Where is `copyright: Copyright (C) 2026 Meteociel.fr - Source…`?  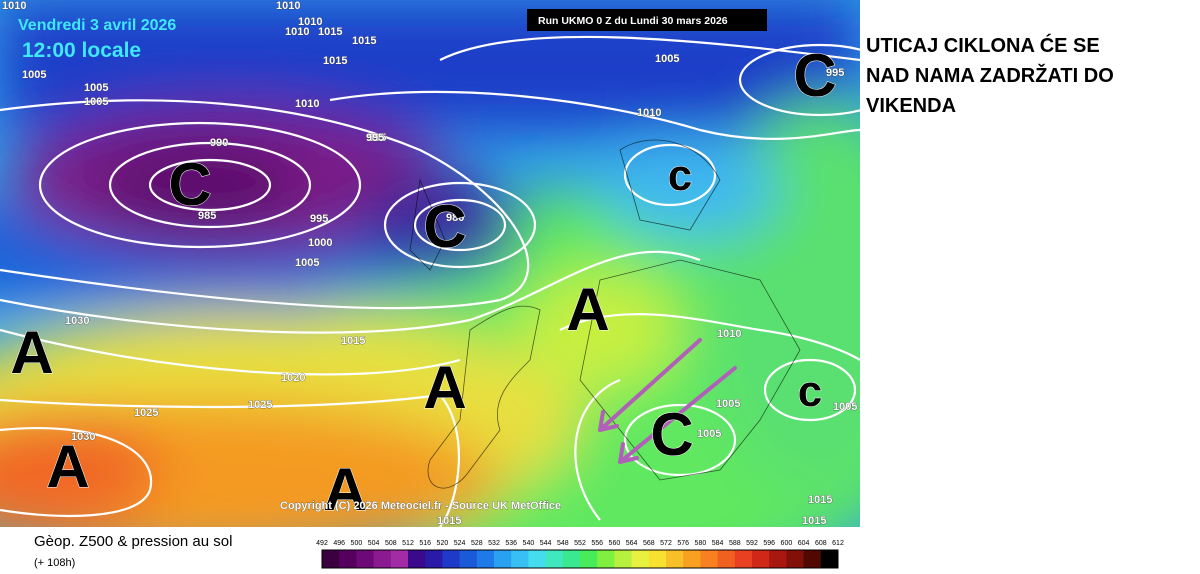
copyright: Copyright (C) 2026 Meteociel.fr - Source… is located at coordinates (420, 506).